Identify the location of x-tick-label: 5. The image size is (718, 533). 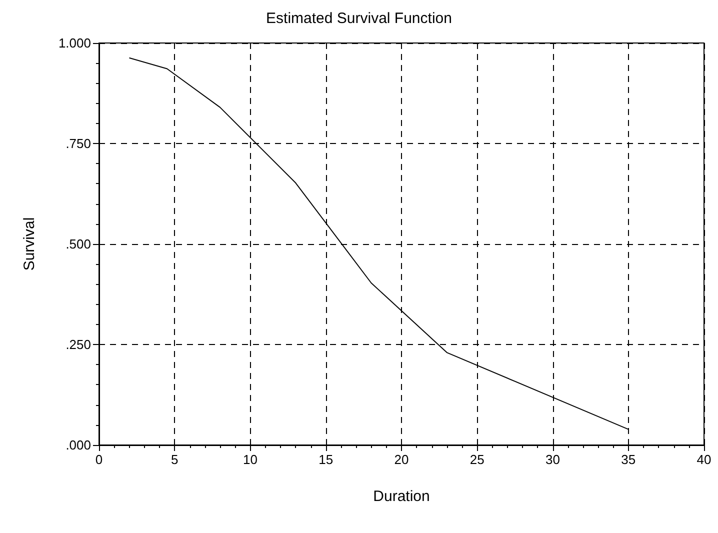
(174, 459).